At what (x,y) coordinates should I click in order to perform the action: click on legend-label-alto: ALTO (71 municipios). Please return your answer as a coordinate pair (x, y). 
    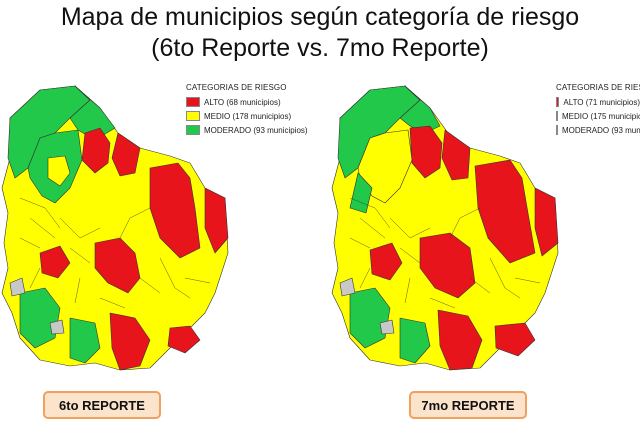
    Looking at the image, I should click on (601, 102).